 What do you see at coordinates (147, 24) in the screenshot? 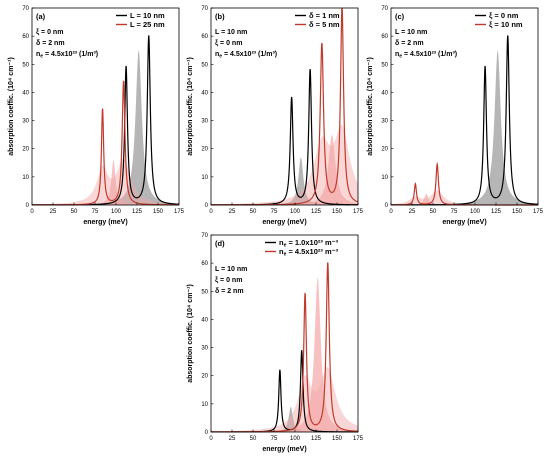
I see `legend-entry: L = 25 nm` at bounding box center [147, 24].